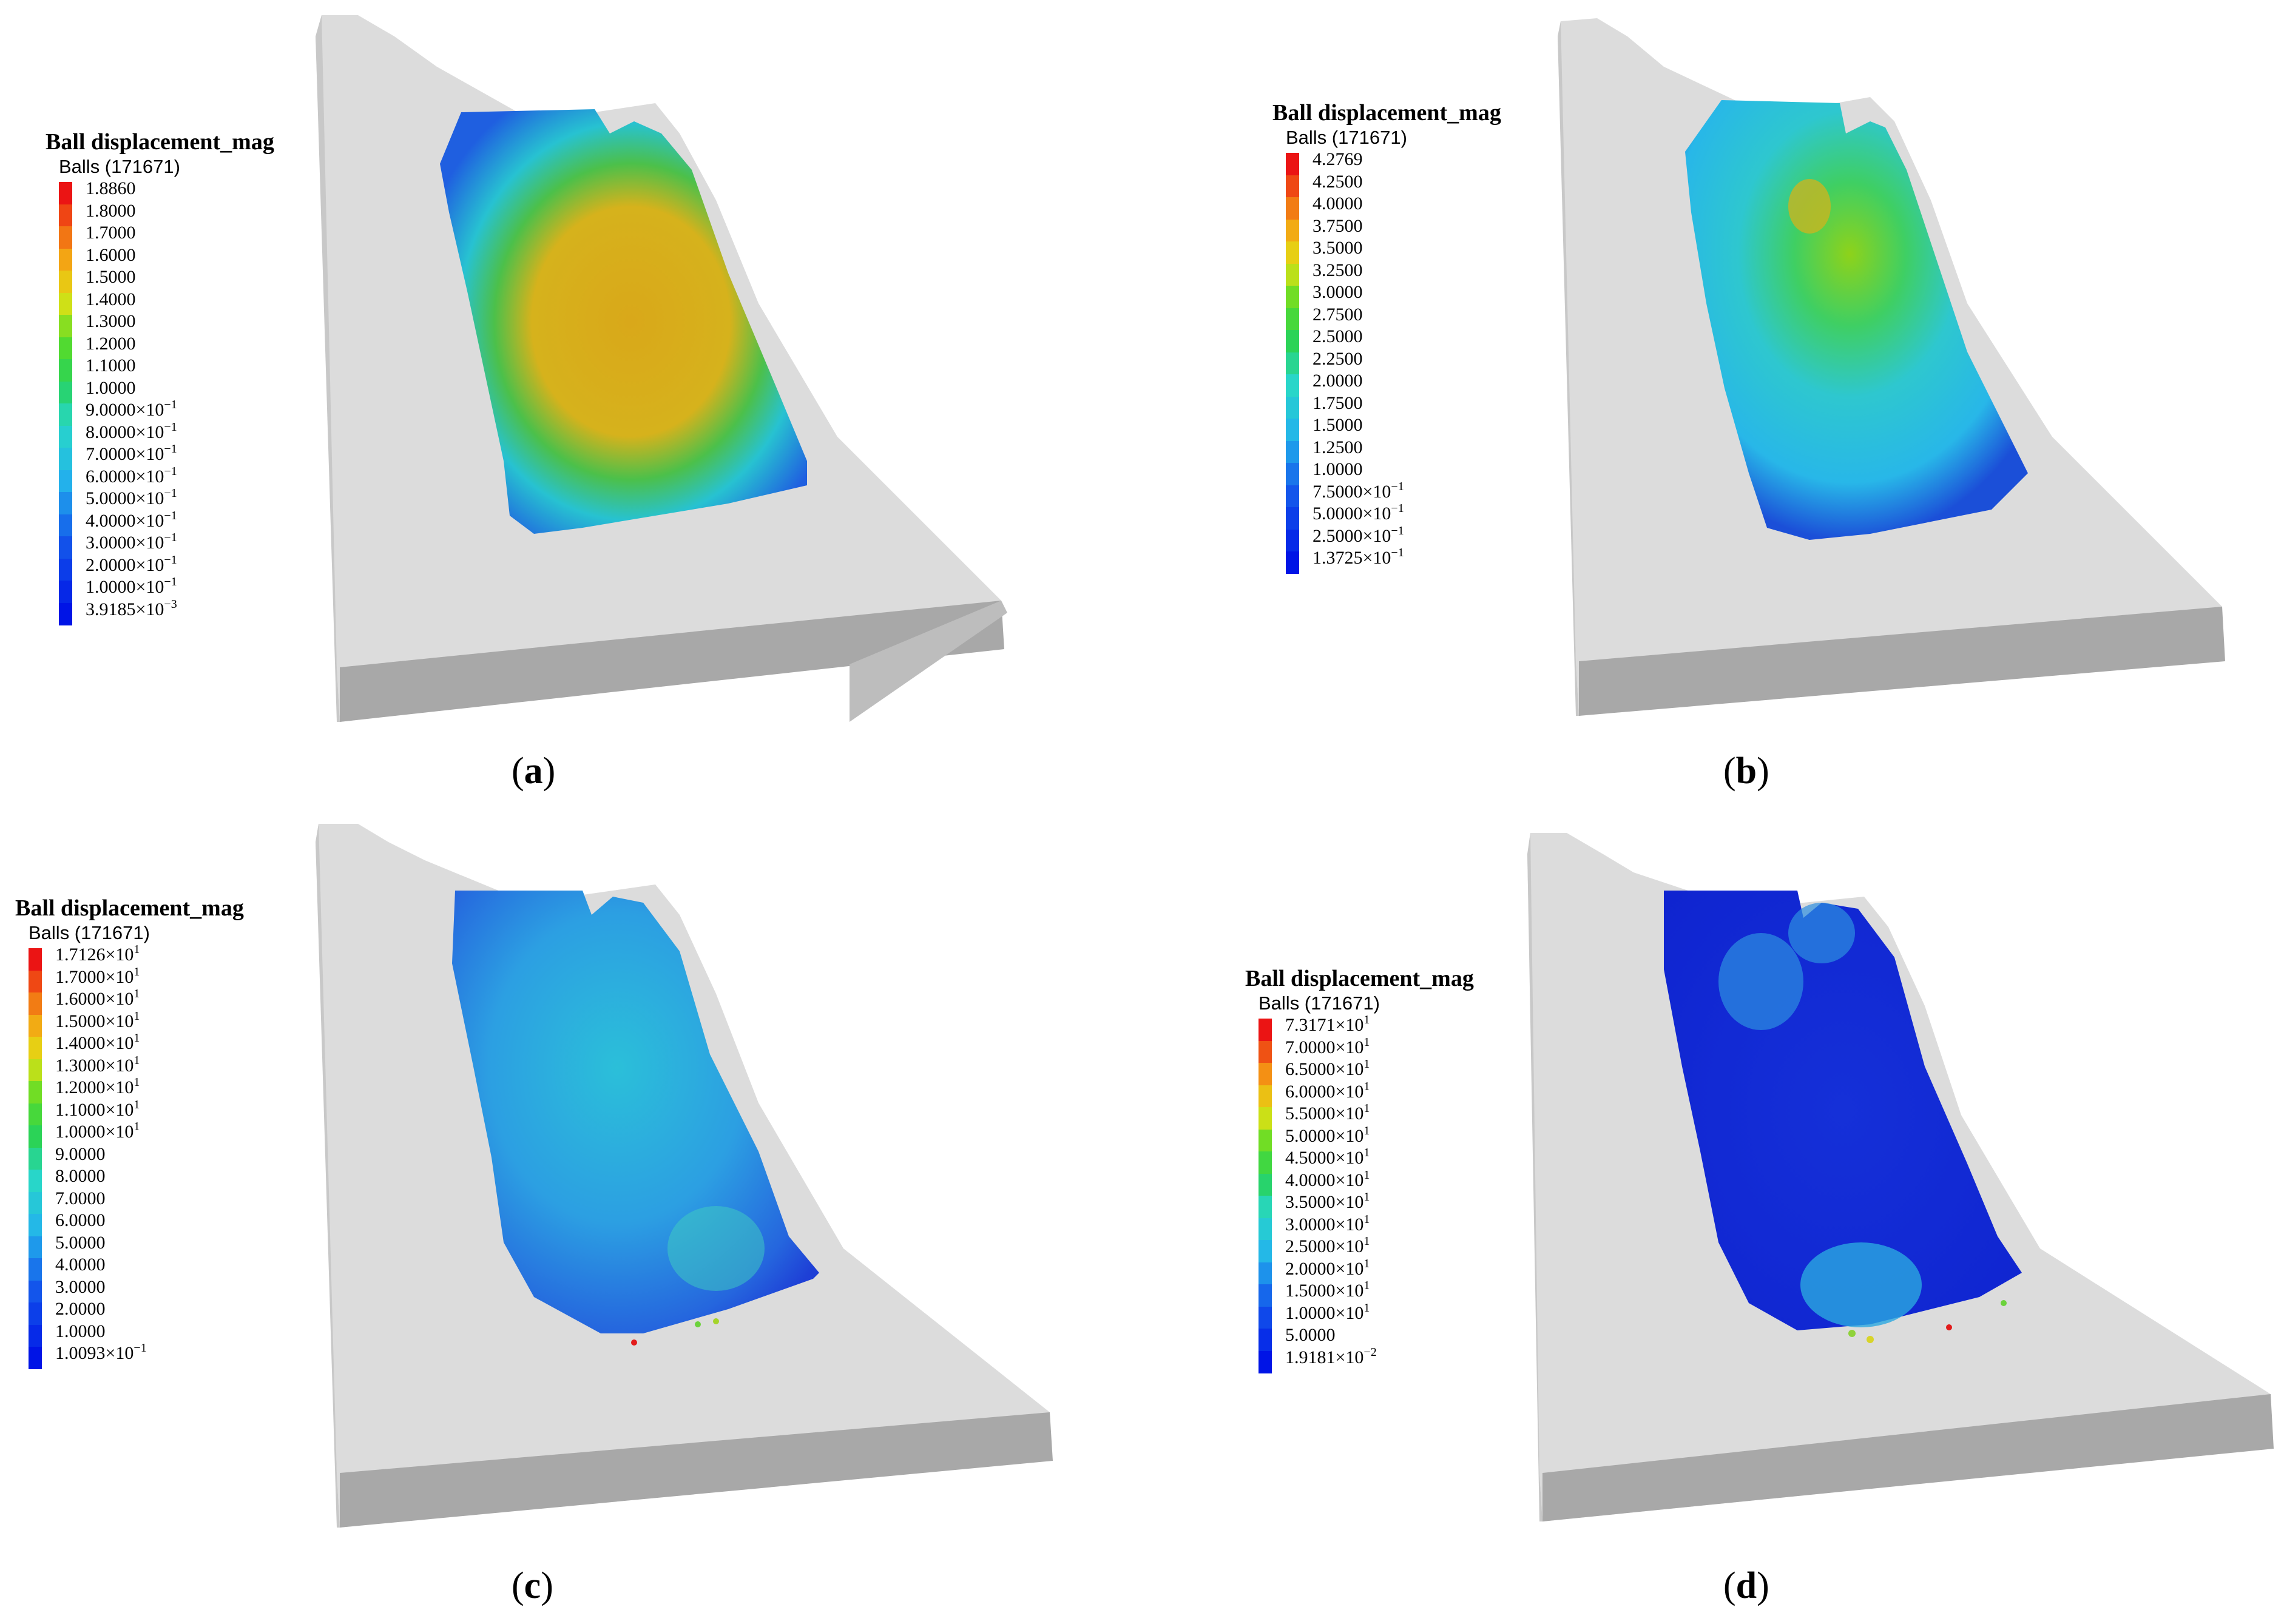 Image resolution: width=2284 pixels, height=1624 pixels. What do you see at coordinates (1338, 358) in the screenshot?
I see `legend-tick-label: 2.2500` at bounding box center [1338, 358].